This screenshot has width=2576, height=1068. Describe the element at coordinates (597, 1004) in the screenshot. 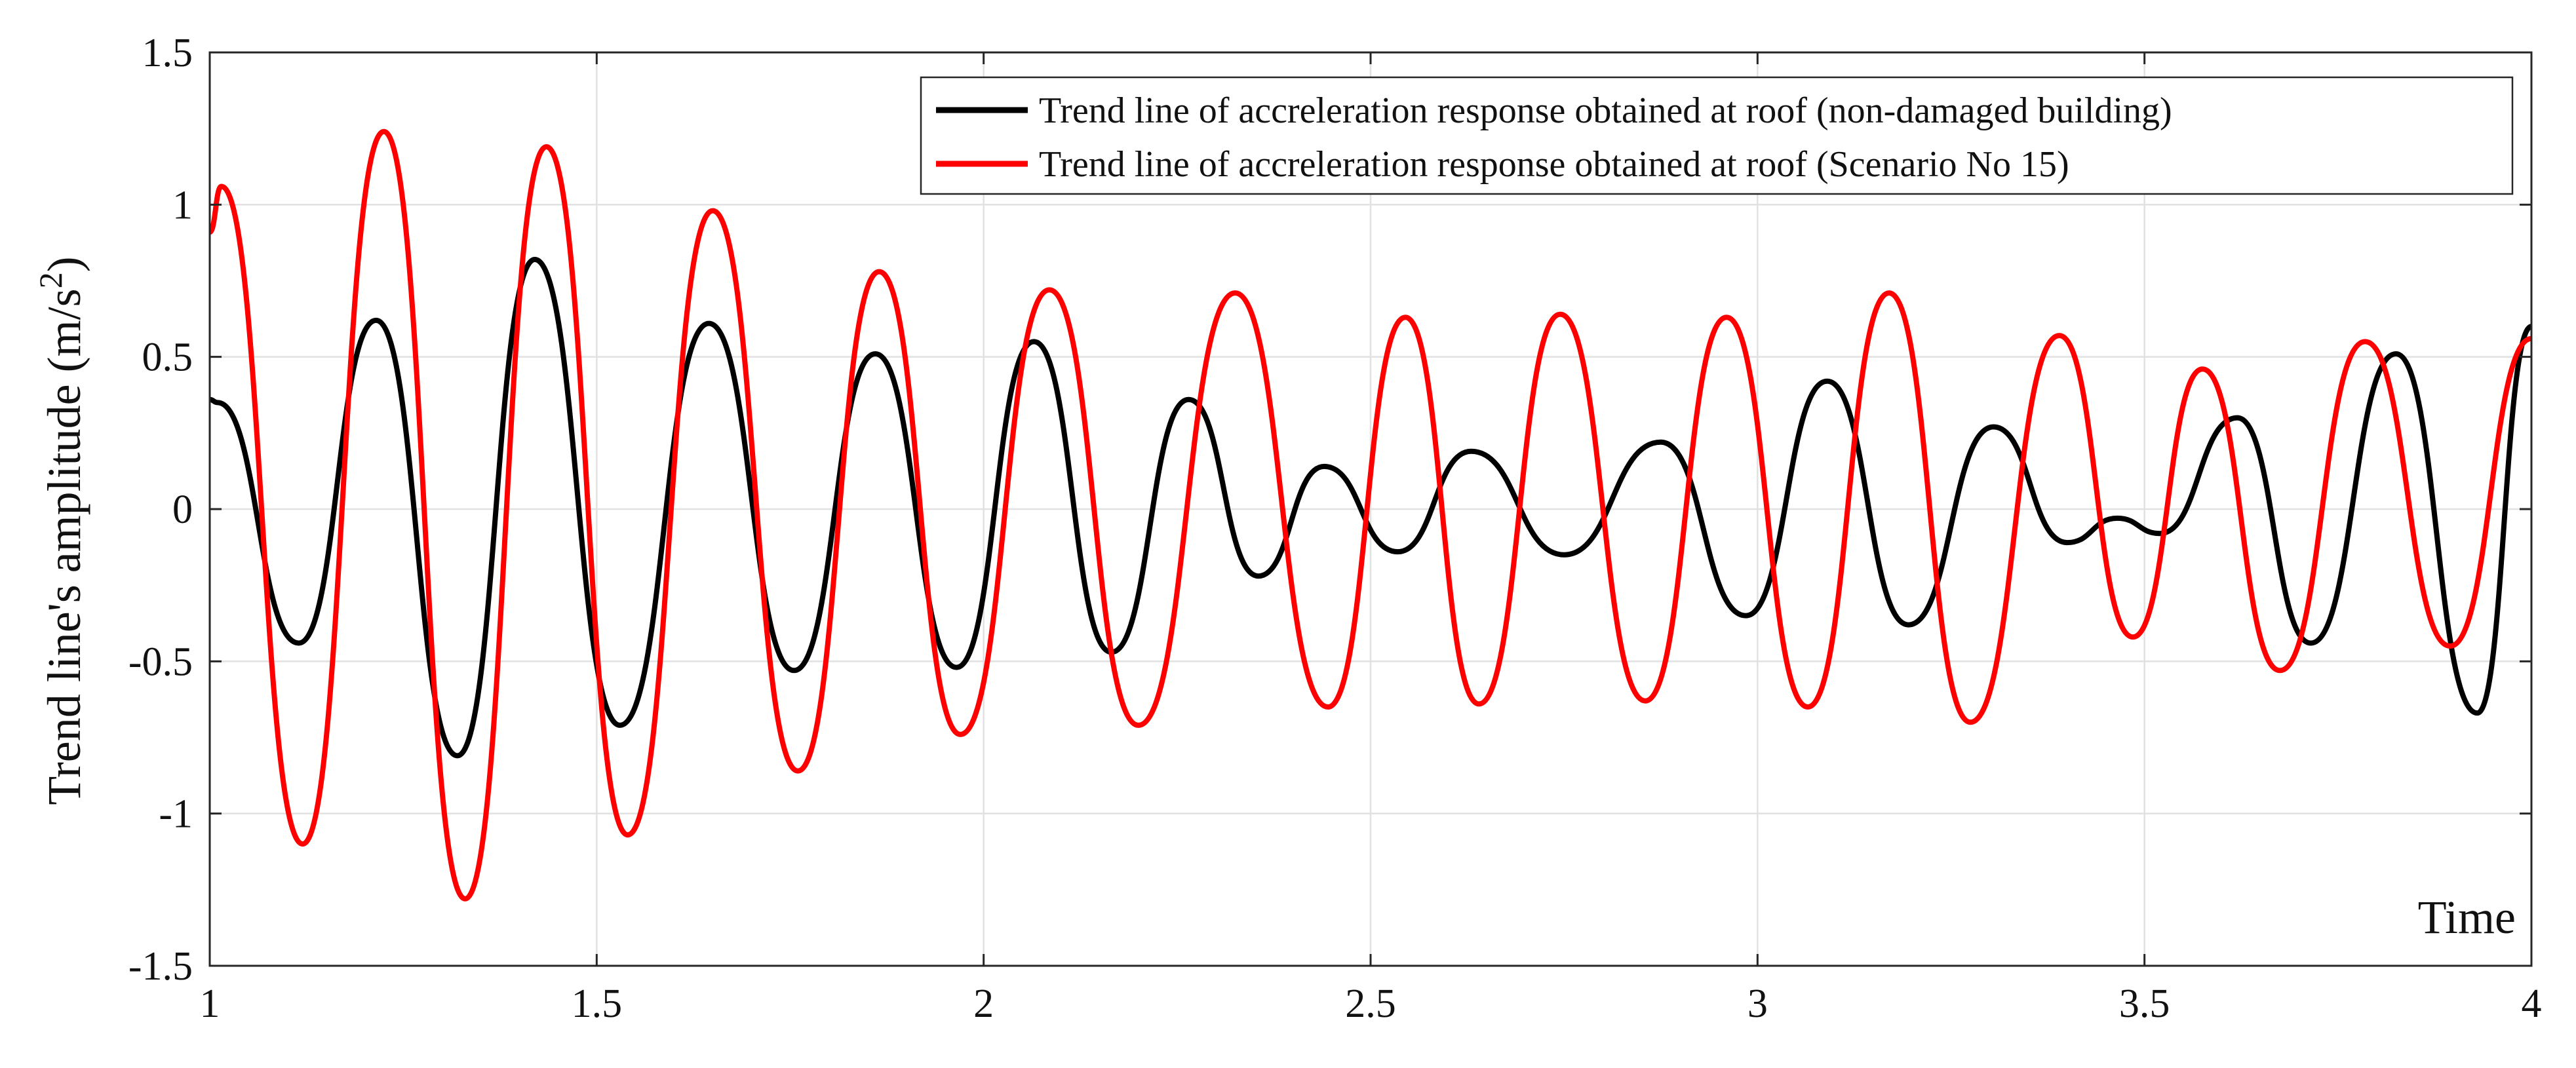

I see `x-tick-label: 1.5` at that location.